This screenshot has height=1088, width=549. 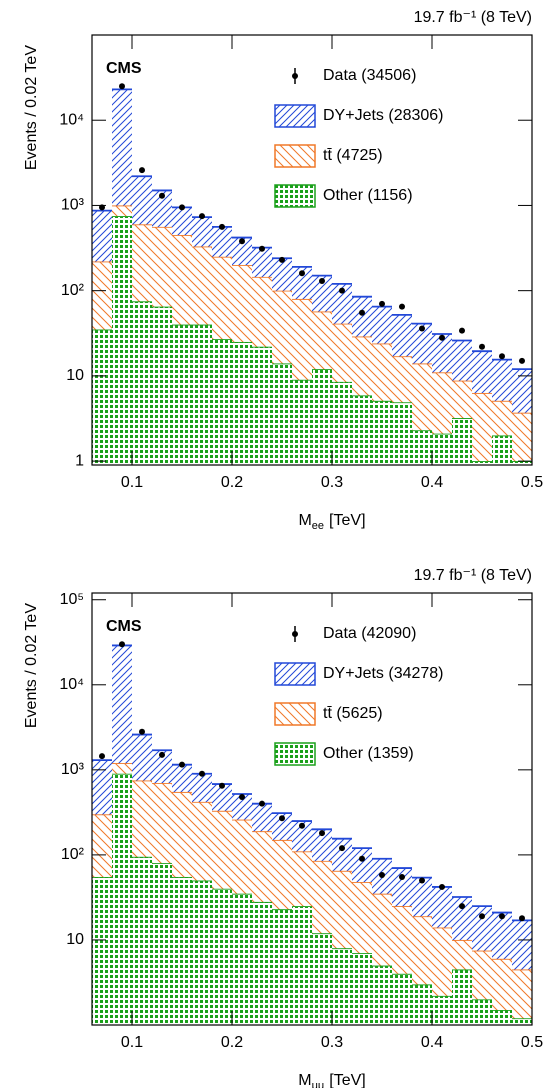 I want to click on x-axis-label: Mμμ [TeV], so click(x=331, y=1080).